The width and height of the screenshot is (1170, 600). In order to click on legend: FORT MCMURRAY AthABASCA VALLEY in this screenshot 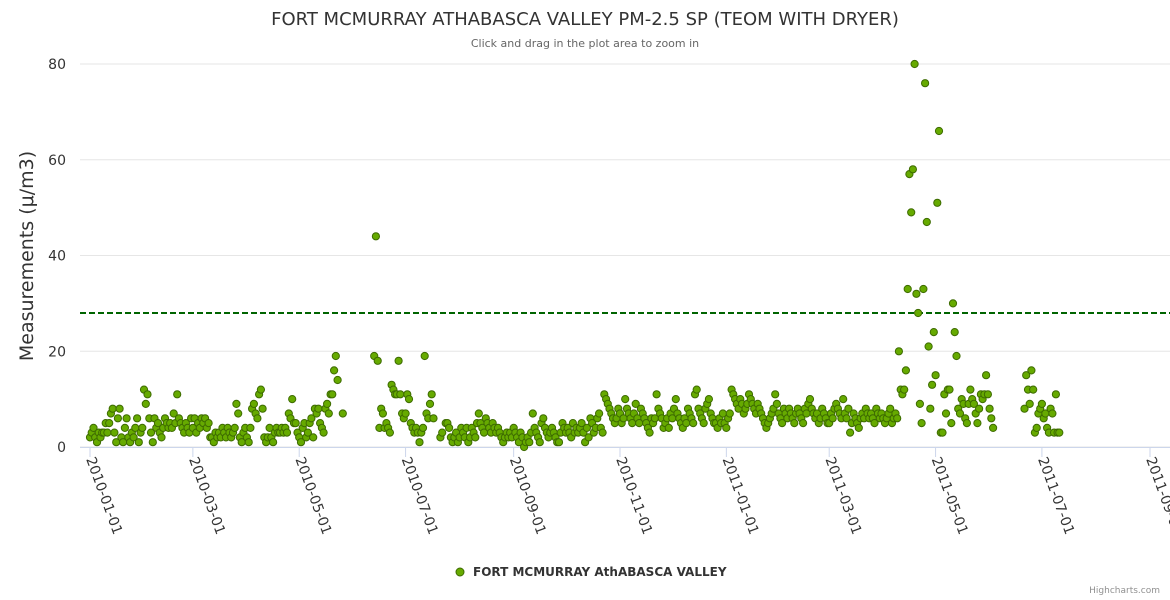, I will do `click(591, 572)`.